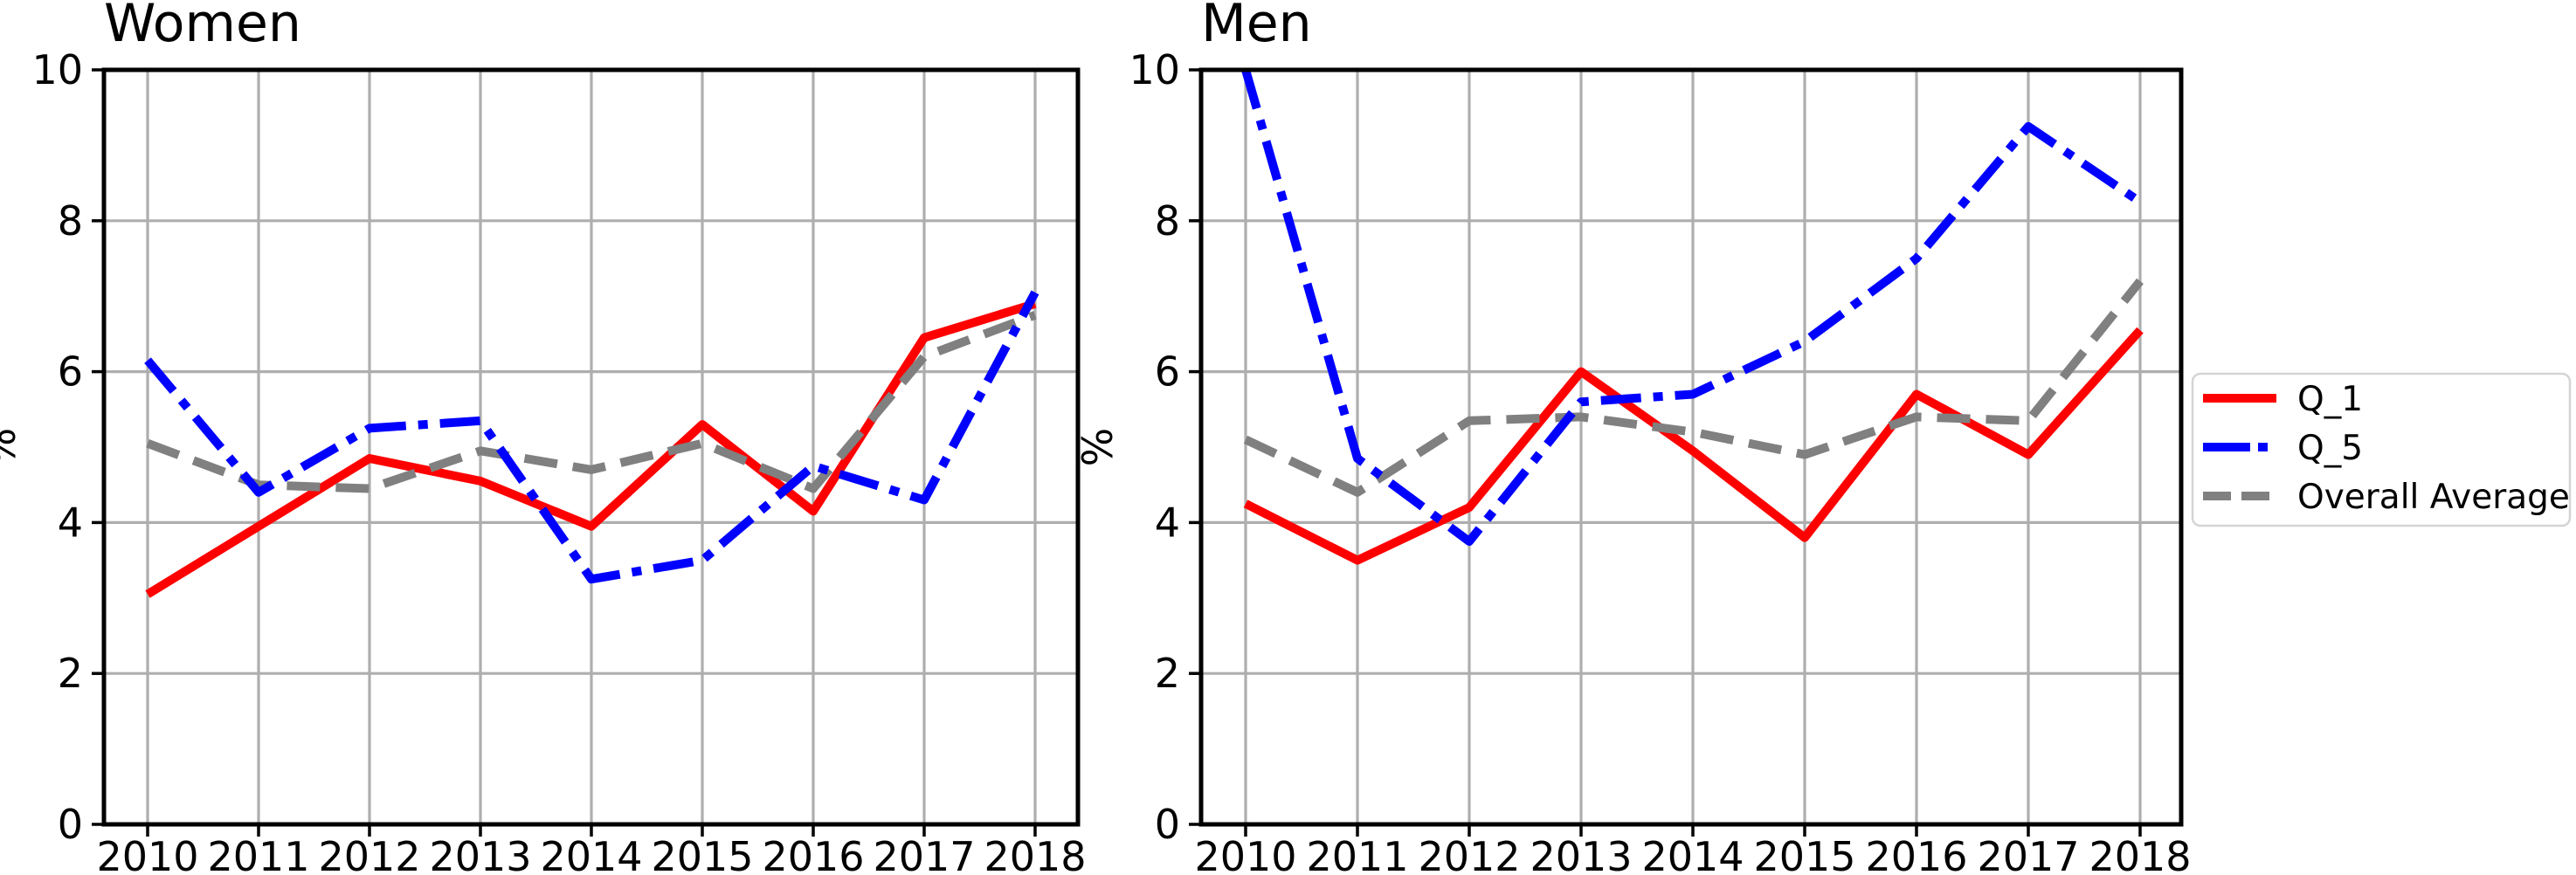 This screenshot has width=2576, height=875. I want to click on chart-title: Men, so click(1256, 27).